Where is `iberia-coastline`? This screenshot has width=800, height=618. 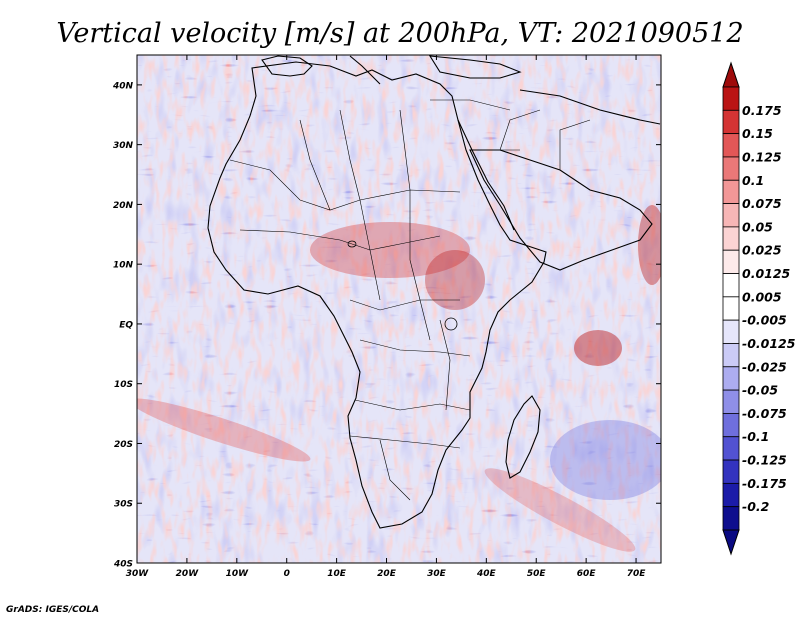
iberia-coastline is located at coordinates (287, 66).